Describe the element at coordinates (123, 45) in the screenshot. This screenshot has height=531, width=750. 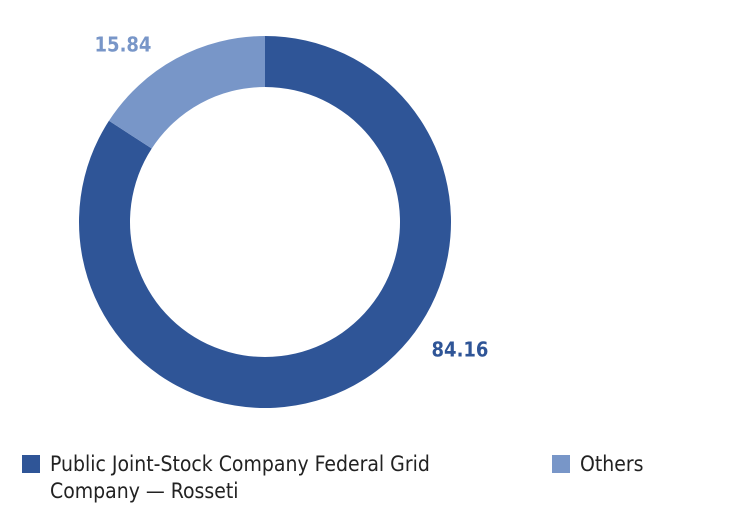
I see `value-label: 15.84` at that location.